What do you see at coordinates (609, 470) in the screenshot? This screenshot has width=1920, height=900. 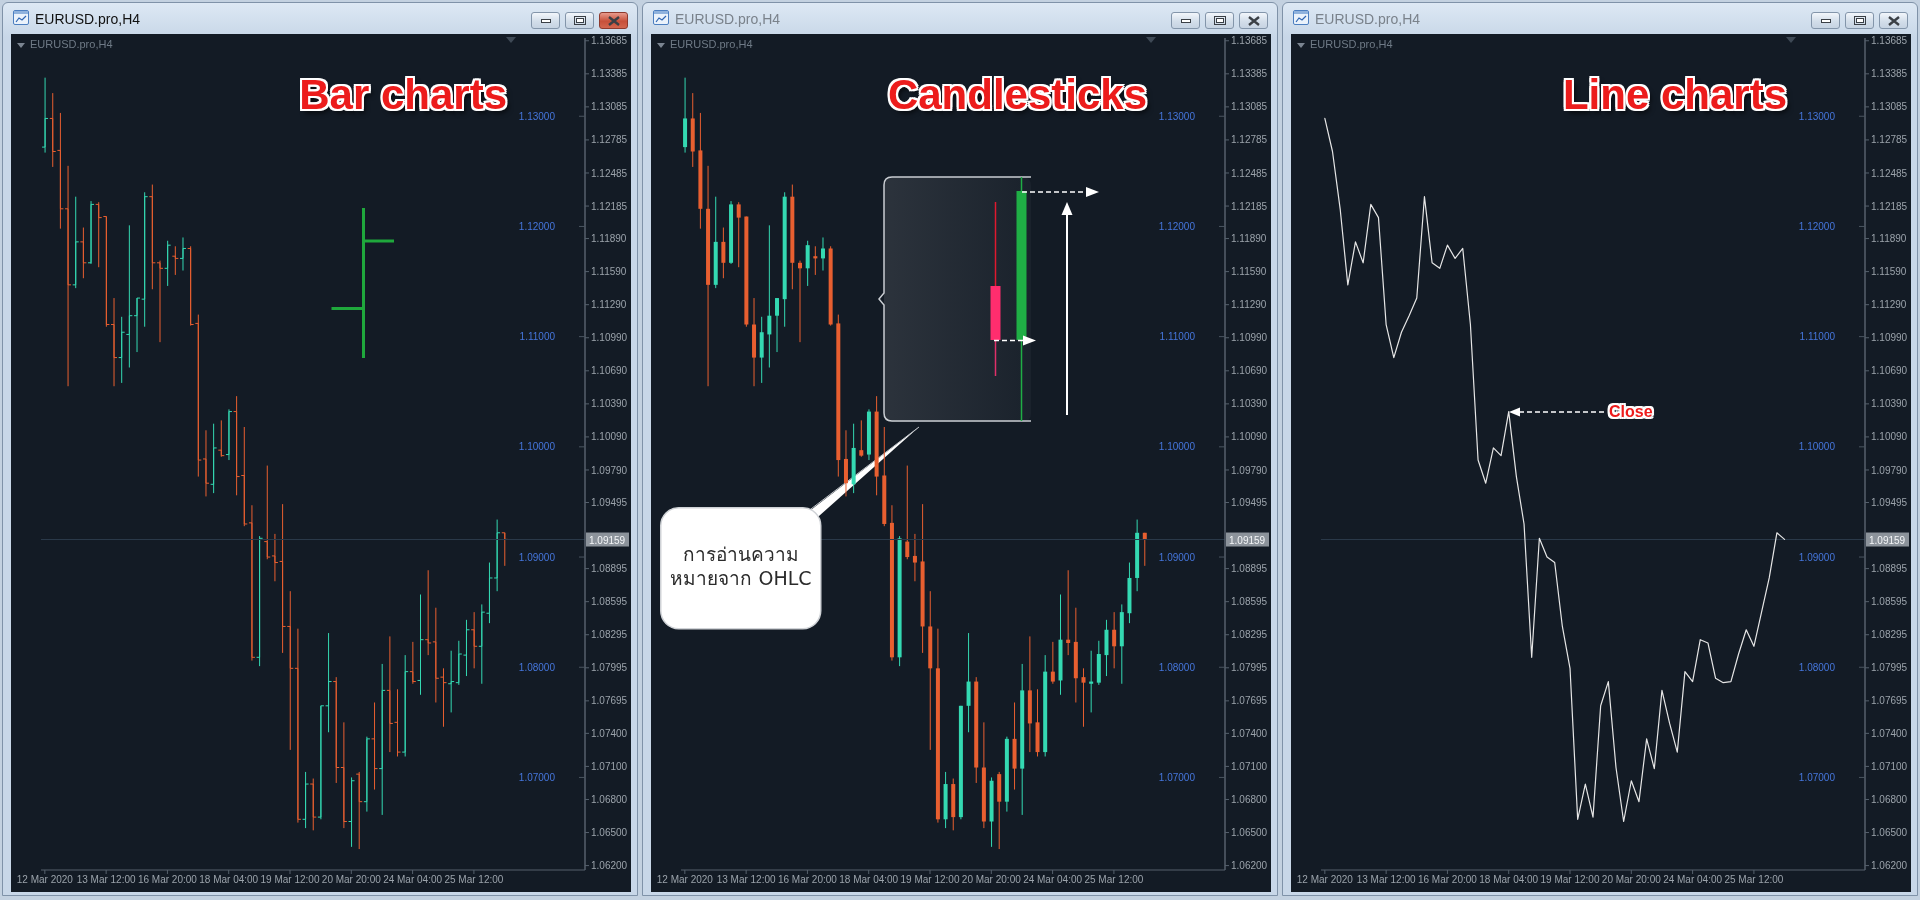 I see `y-tick-label: 1.09790` at bounding box center [609, 470].